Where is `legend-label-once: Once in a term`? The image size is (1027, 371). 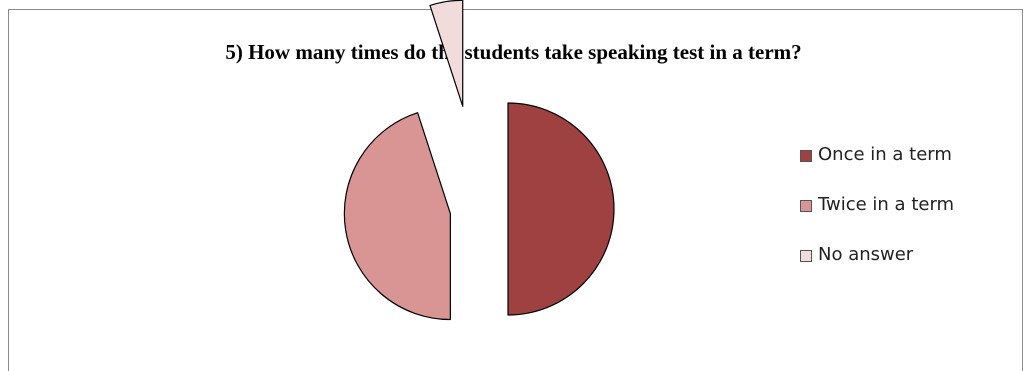
legend-label-once: Once in a term is located at coordinates (885, 154).